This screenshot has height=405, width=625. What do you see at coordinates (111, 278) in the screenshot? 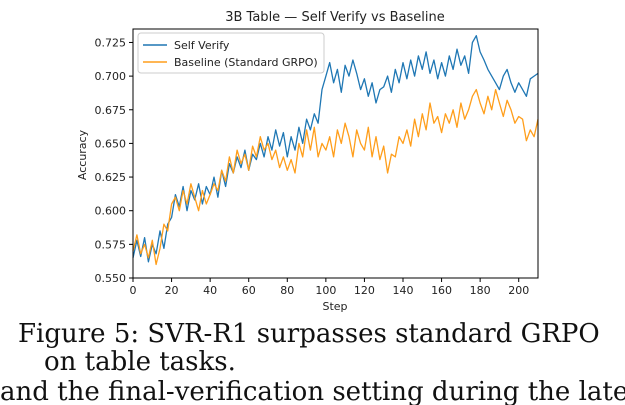
I see `y-tick-label: 0.550` at bounding box center [111, 278].